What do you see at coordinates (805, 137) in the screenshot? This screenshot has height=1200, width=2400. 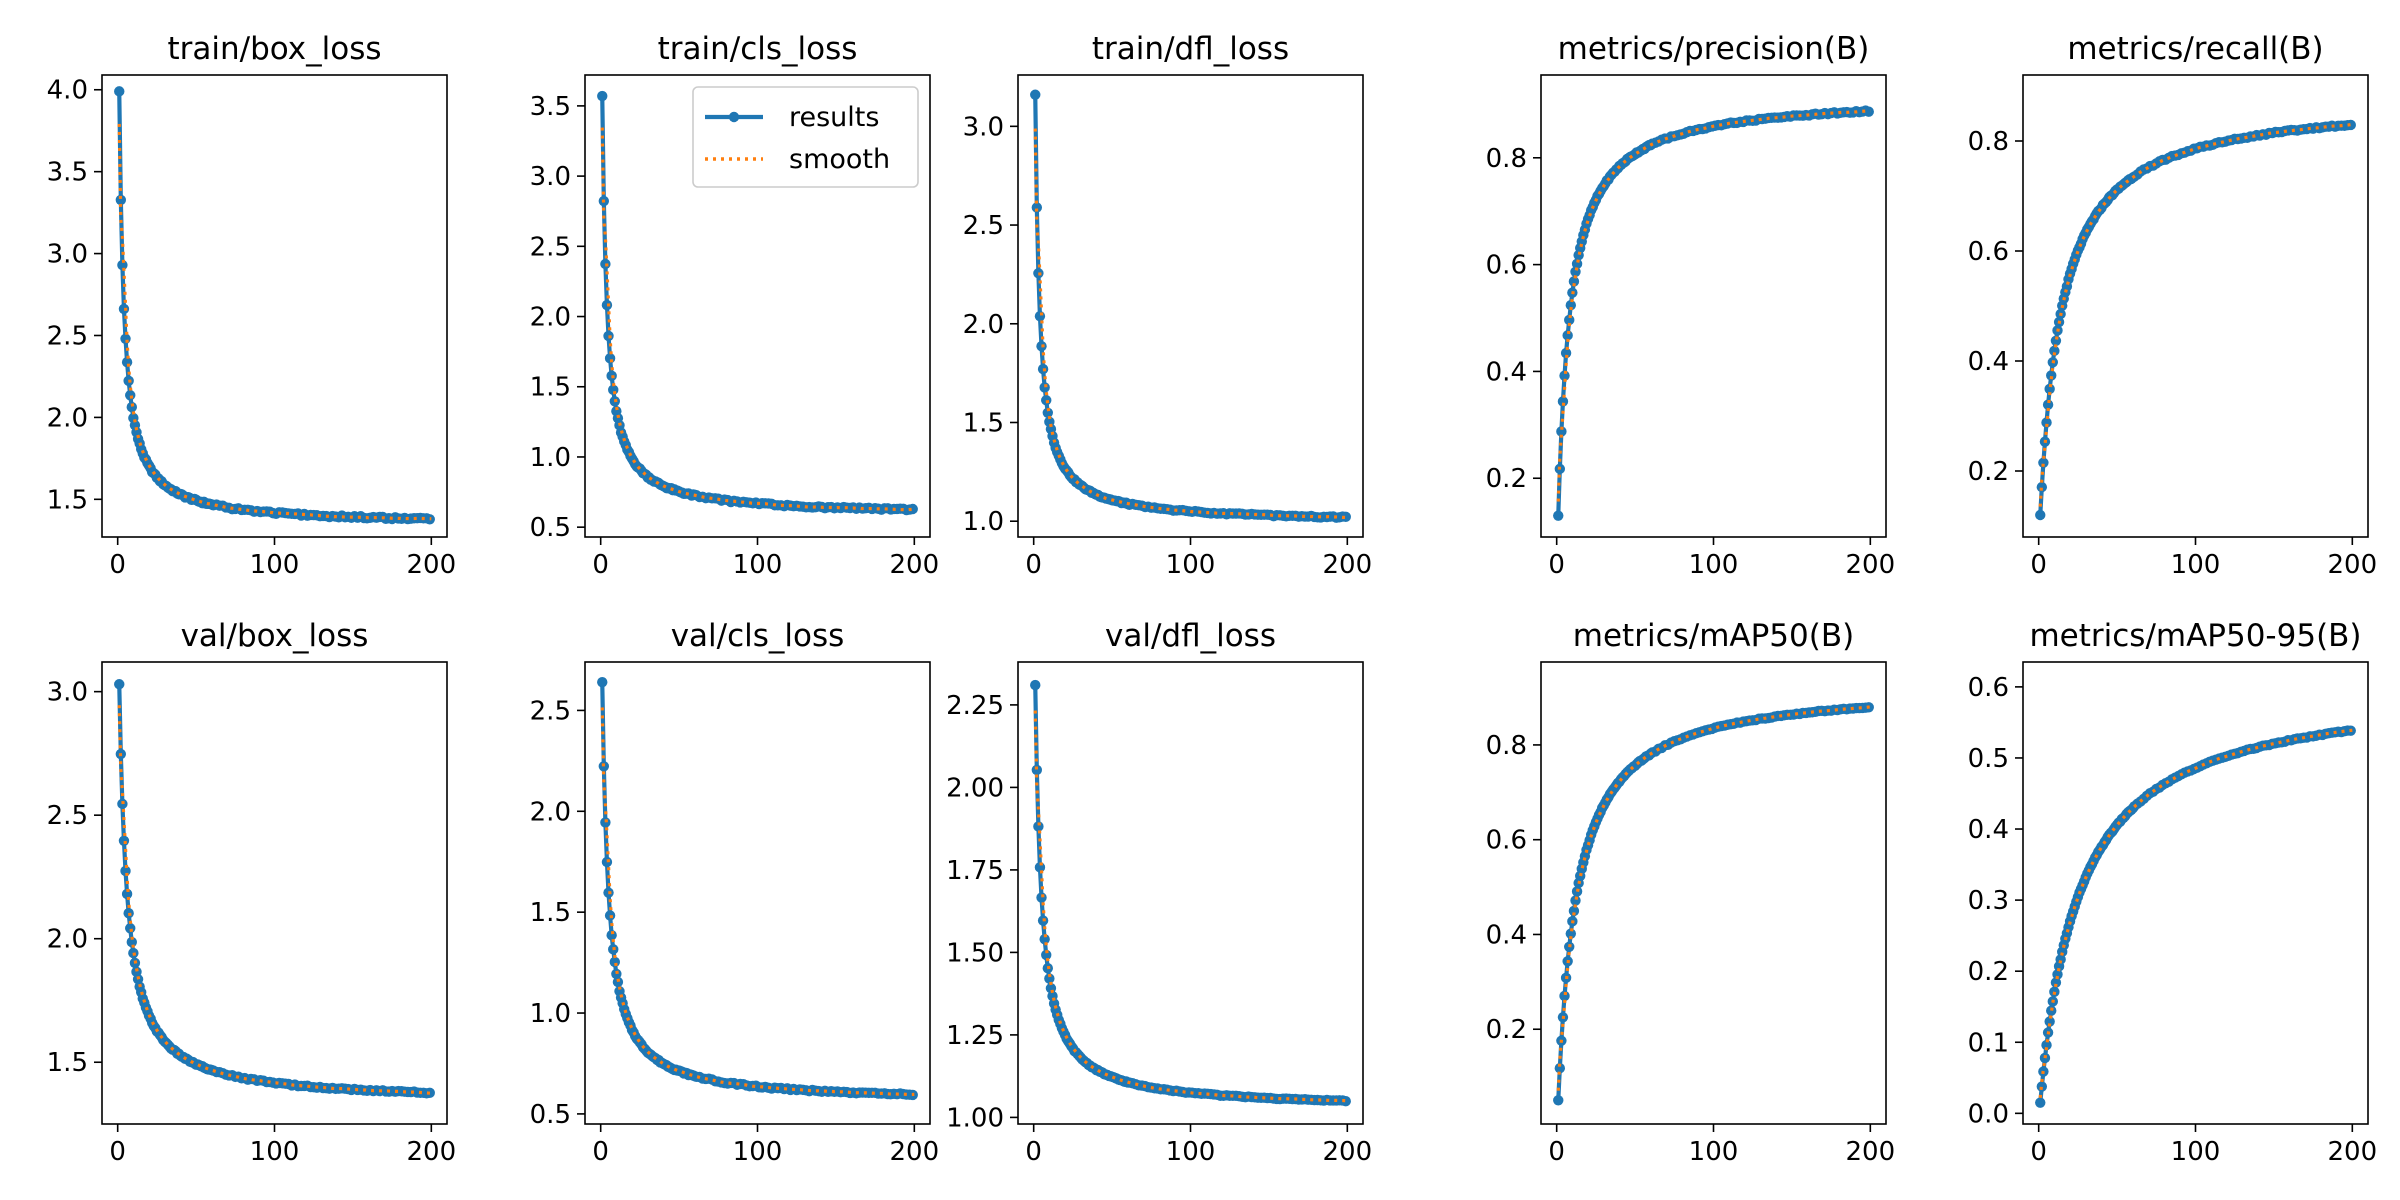 I see `legend-box` at bounding box center [805, 137].